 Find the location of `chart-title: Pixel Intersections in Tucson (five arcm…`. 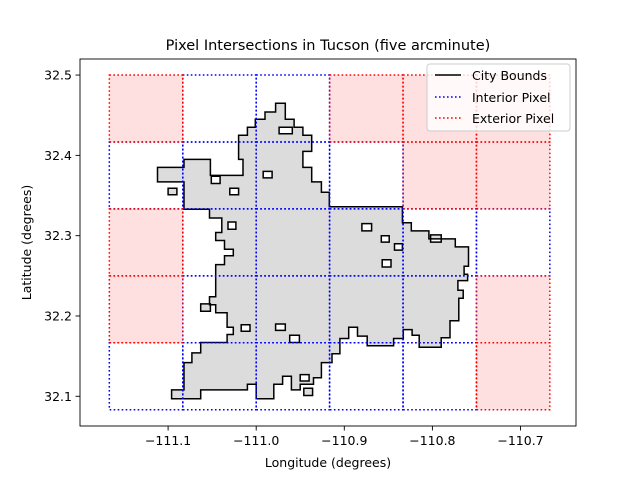

chart-title: Pixel Intersections in Tucson (five arcm… is located at coordinates (328, 46).